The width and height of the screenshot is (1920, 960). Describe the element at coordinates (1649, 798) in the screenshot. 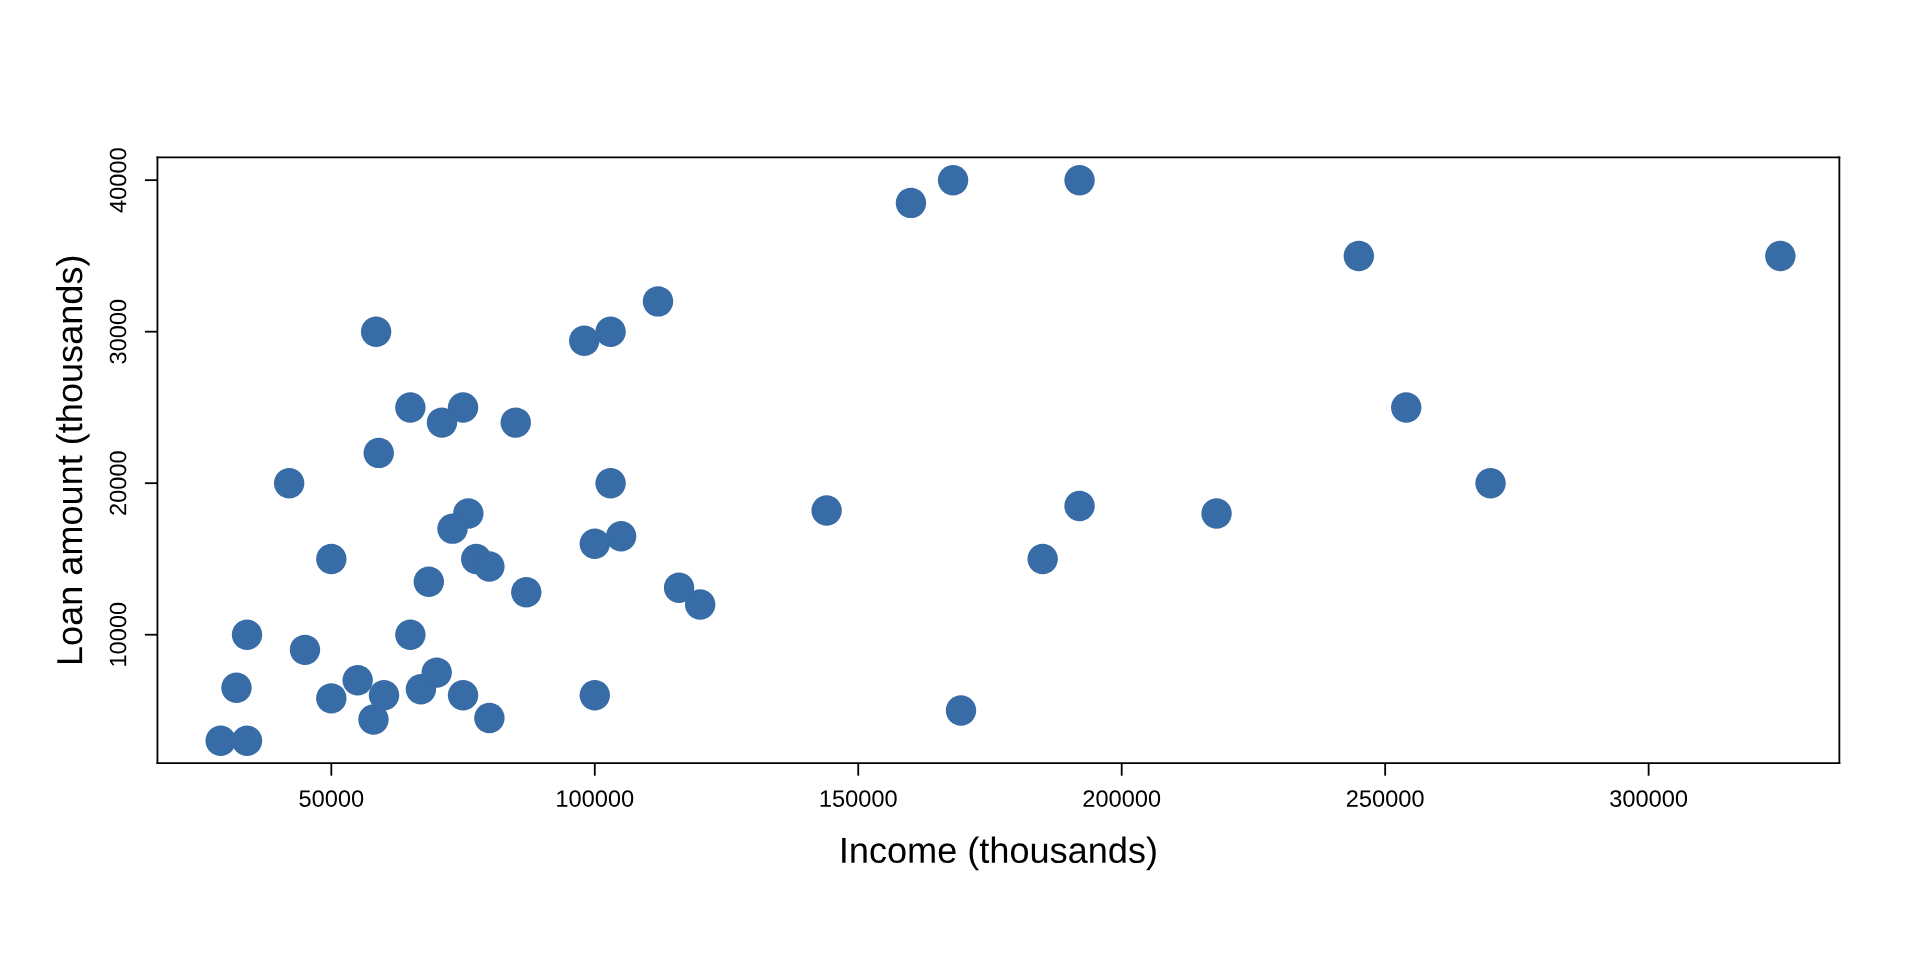

I see `x-tick-label: 300000` at that location.